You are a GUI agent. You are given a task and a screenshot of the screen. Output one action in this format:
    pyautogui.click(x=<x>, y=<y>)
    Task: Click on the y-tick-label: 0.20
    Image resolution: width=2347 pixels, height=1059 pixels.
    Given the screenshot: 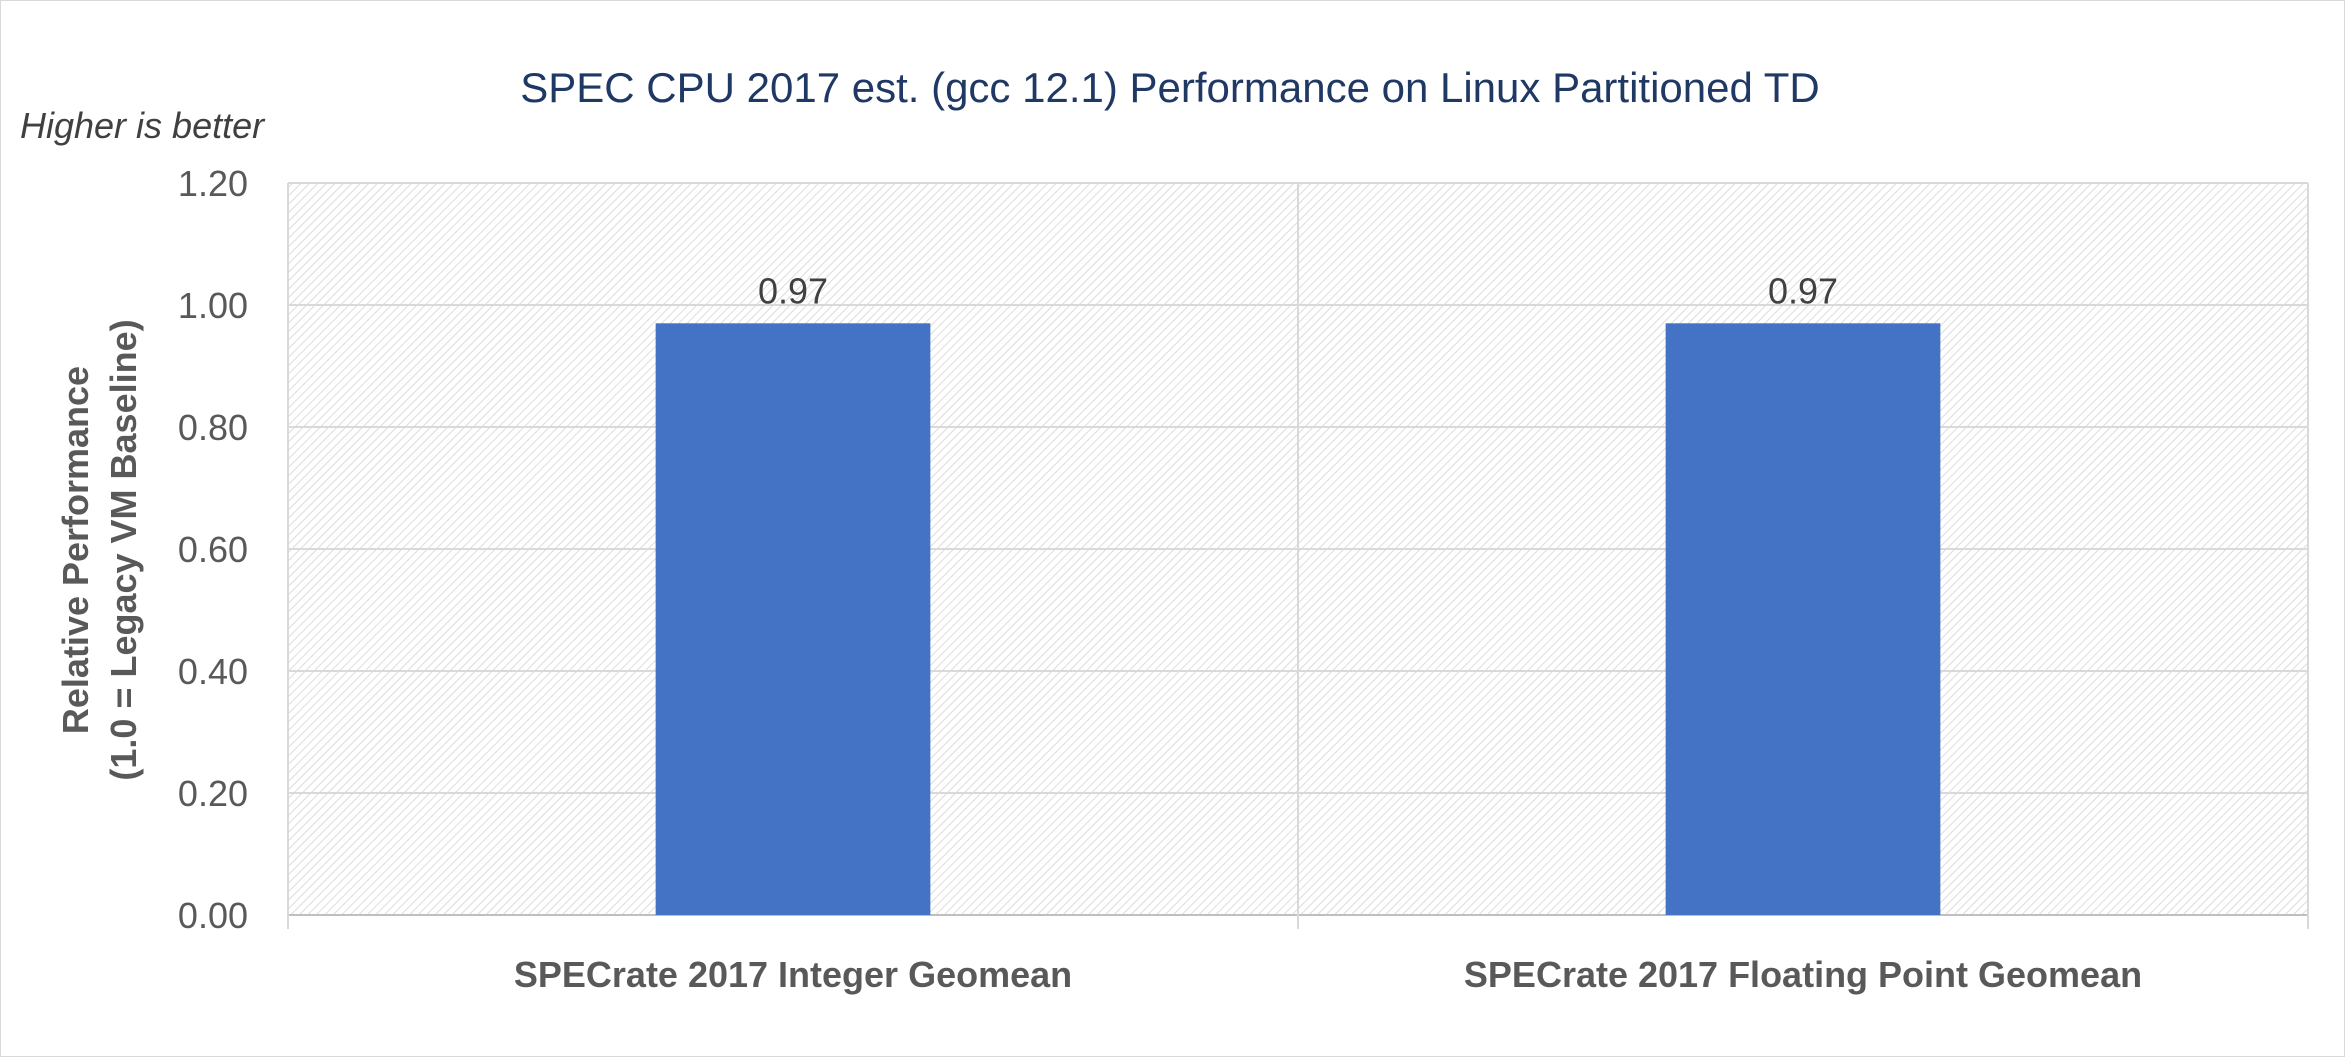 What is the action you would take?
    pyautogui.click(x=213, y=793)
    